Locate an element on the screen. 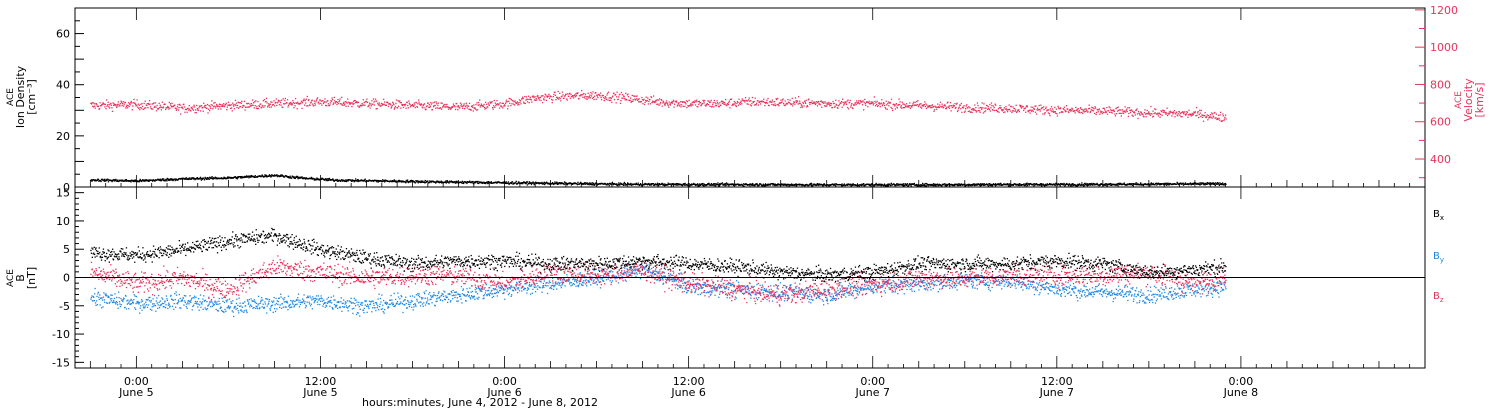 This screenshot has width=1500, height=410. density-tick-label: 60 is located at coordinates (63, 34).